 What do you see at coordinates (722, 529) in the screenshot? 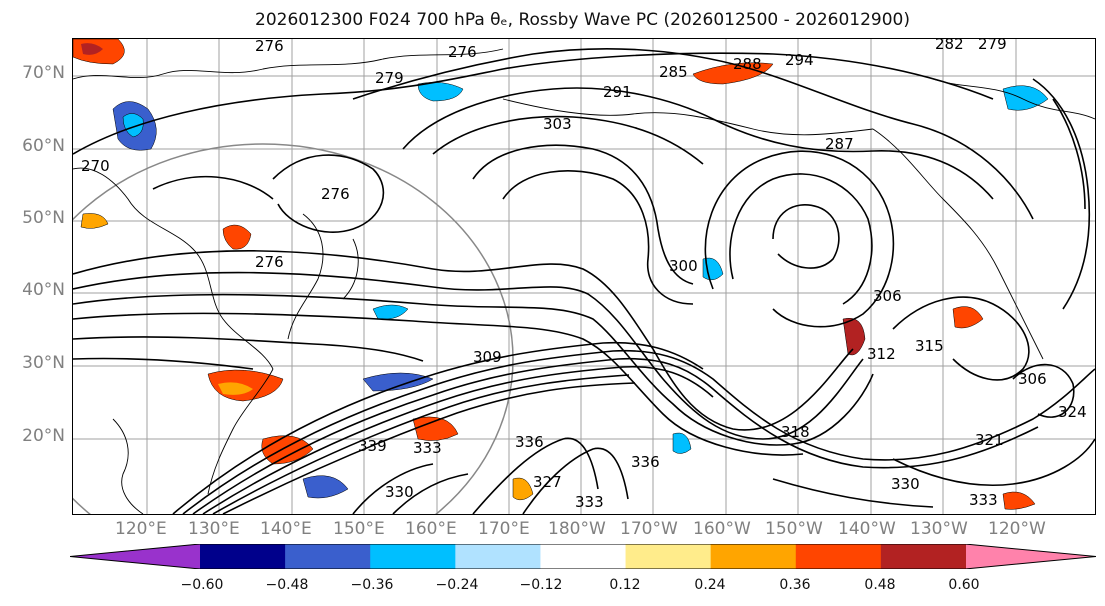
I see `lon-label: 160°W` at bounding box center [722, 529].